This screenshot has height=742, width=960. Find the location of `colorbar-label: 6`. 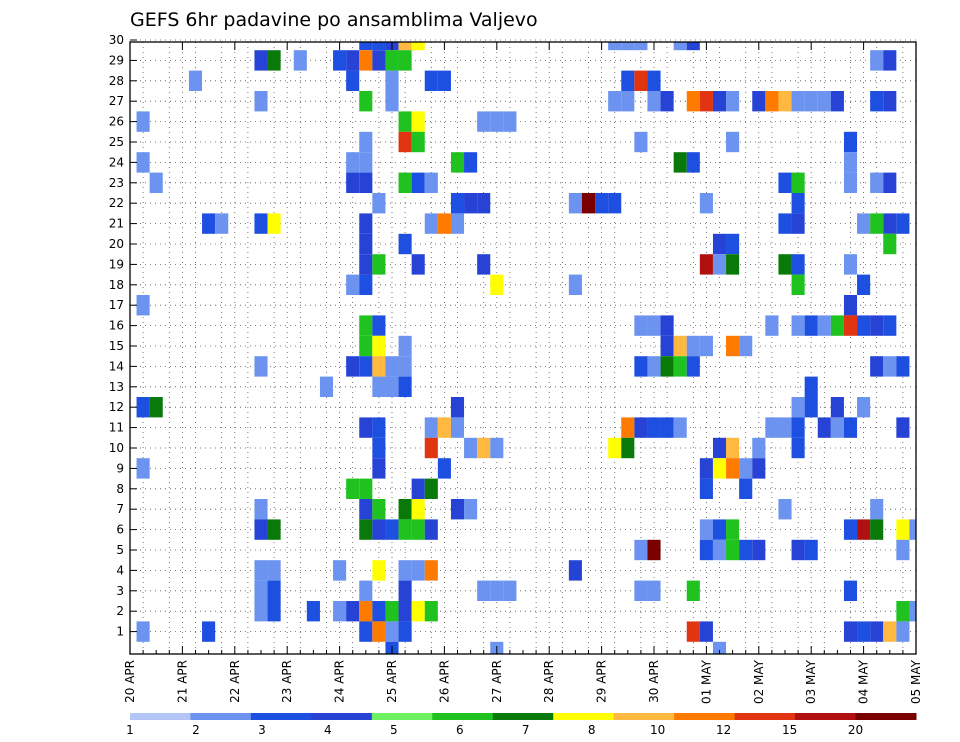

colorbar-label: 6 is located at coordinates (460, 730).